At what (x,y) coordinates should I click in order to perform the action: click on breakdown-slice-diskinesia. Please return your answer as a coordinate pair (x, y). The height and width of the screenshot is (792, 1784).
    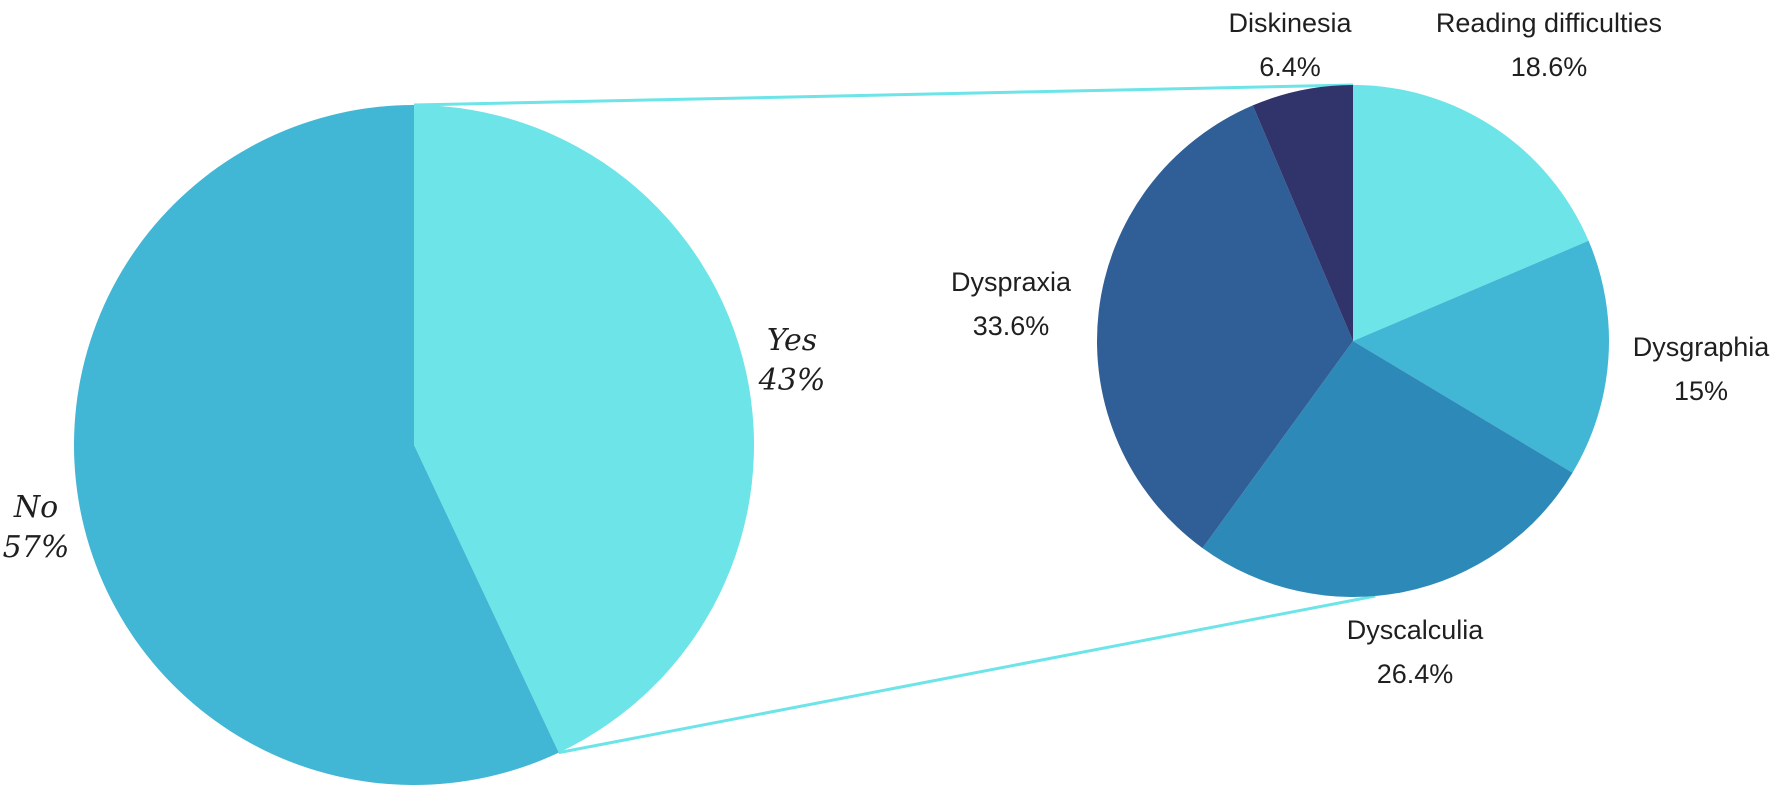
    Looking at the image, I should click on (1302, 213).